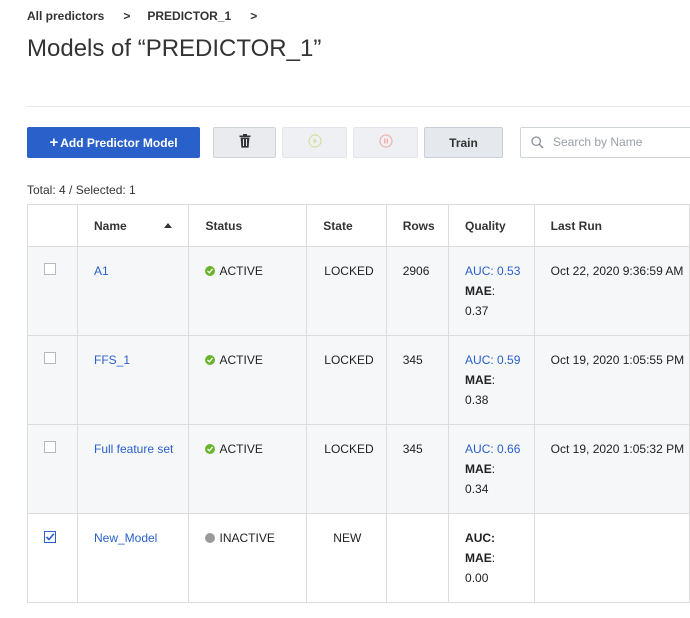 Image resolution: width=690 pixels, height=618 pixels. I want to click on stop-button, so click(385, 142).